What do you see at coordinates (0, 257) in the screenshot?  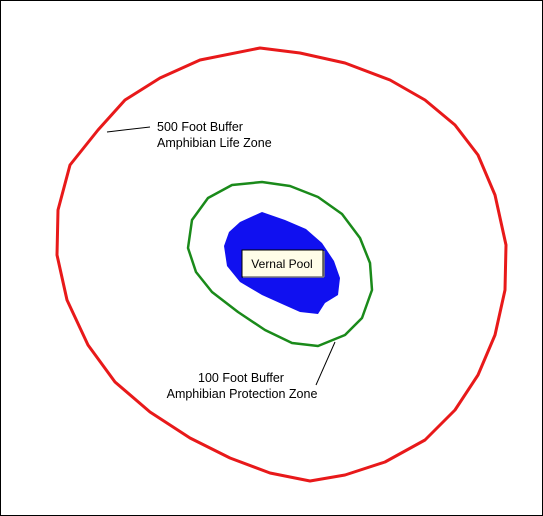 I see `frame-left-border` at bounding box center [0, 257].